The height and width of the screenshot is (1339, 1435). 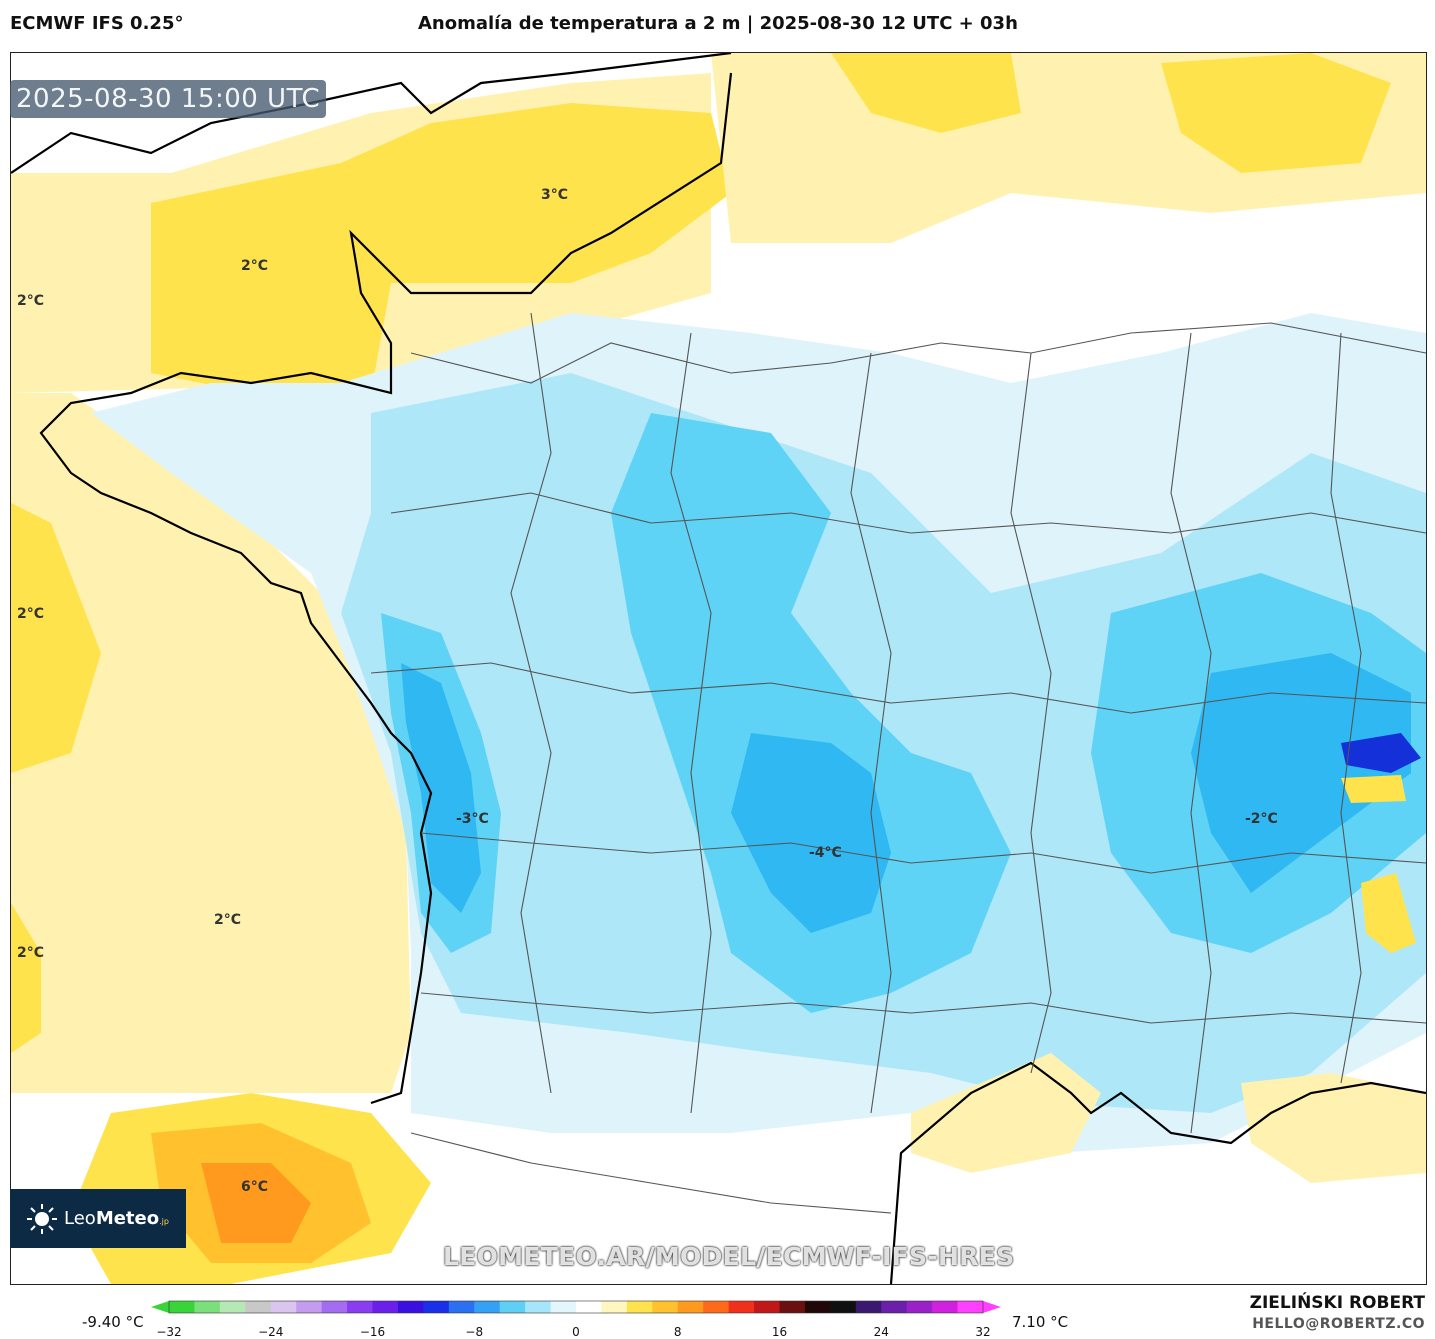 I want to click on sun-icon, so click(x=42, y=1218).